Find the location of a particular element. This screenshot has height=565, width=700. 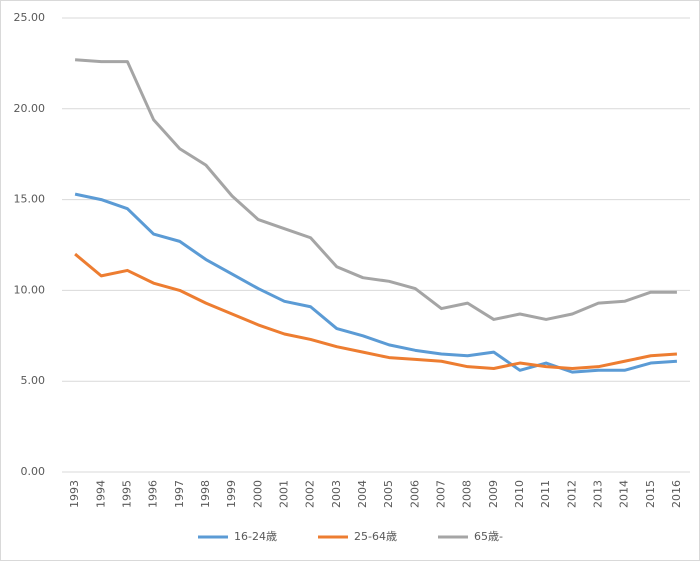

y-tick-label: 10.00 is located at coordinates (30, 289).